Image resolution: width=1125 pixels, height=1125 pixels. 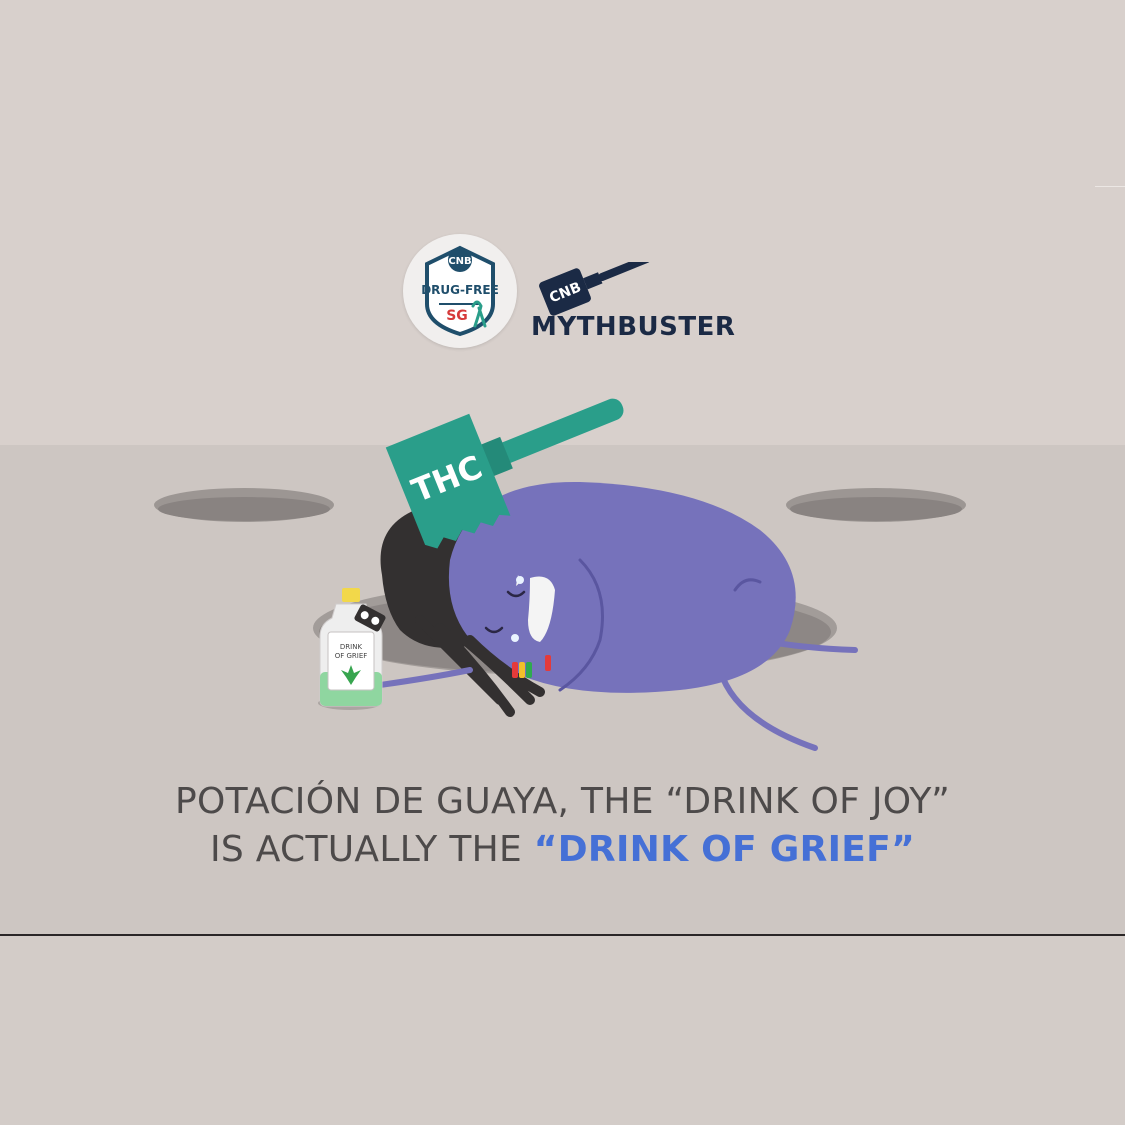 What do you see at coordinates (370, 618) in the screenshot?
I see `bottle-tag` at bounding box center [370, 618].